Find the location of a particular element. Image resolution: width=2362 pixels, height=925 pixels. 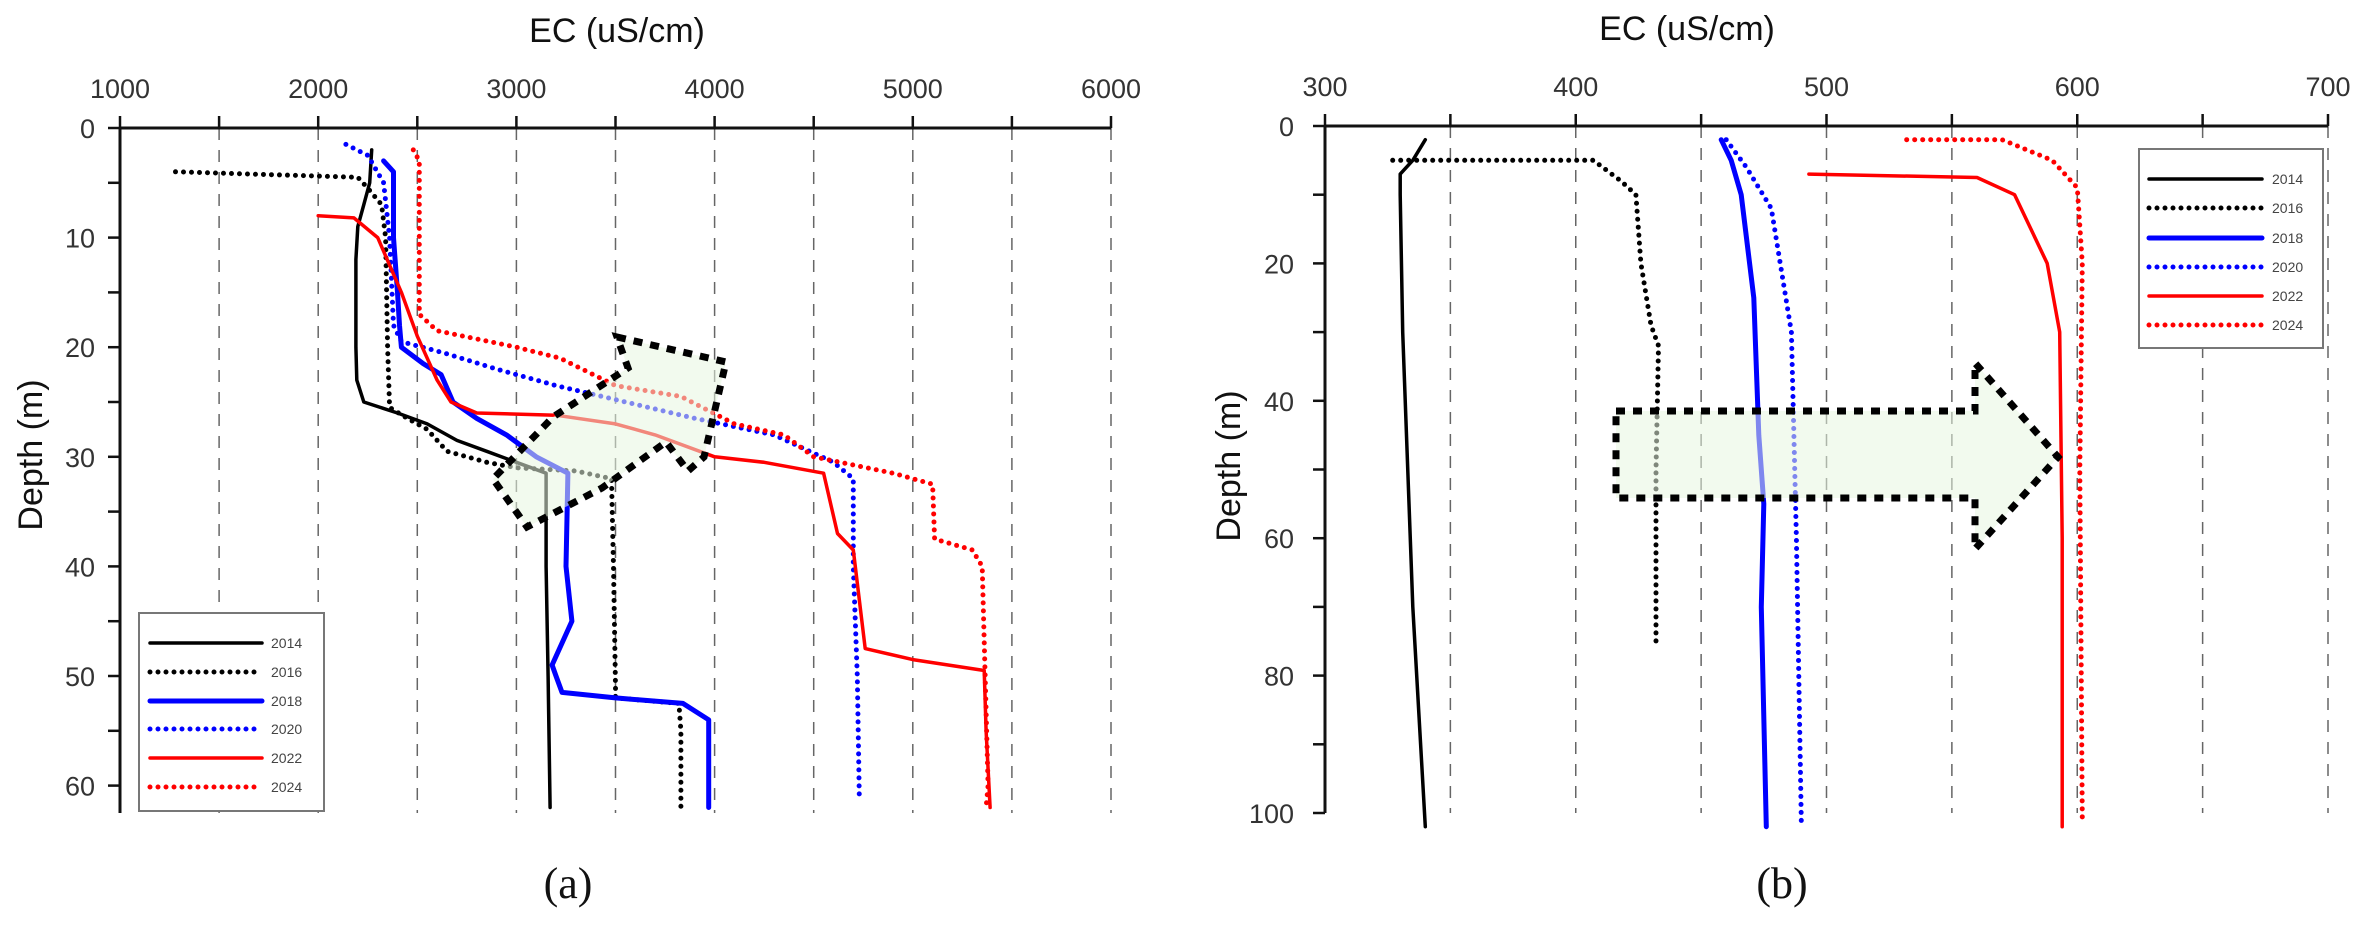

series-line-2022 is located at coordinates (1935, 500).